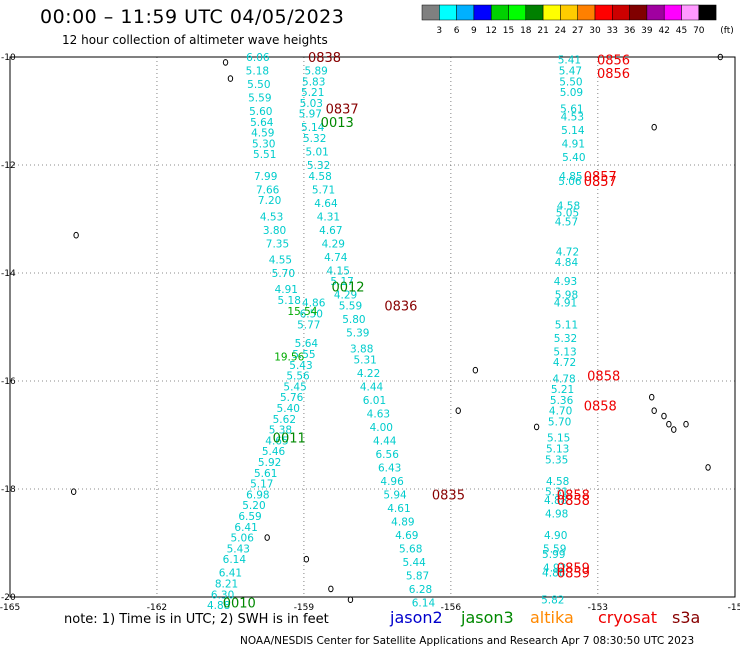  I want to click on wave-height-label: 6.01, so click(374, 401).